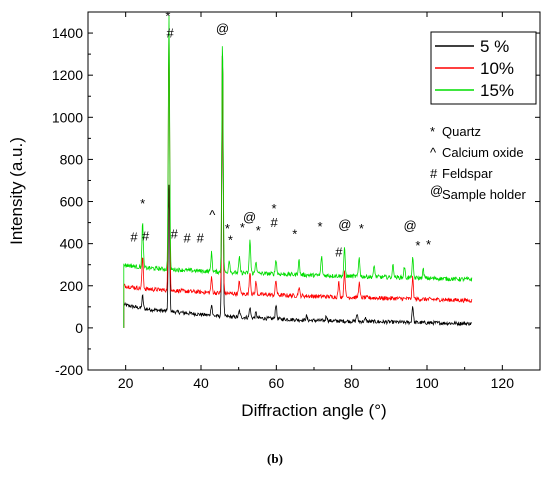  Describe the element at coordinates (461, 131) in the screenshot. I see `symbol-key-label: Quartz` at that location.